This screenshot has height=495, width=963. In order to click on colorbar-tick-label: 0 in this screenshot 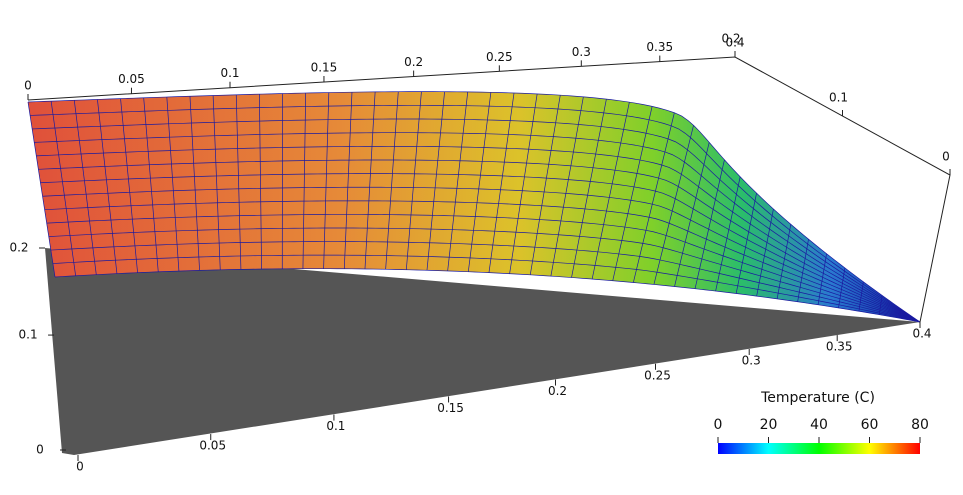, I will do `click(718, 425)`.